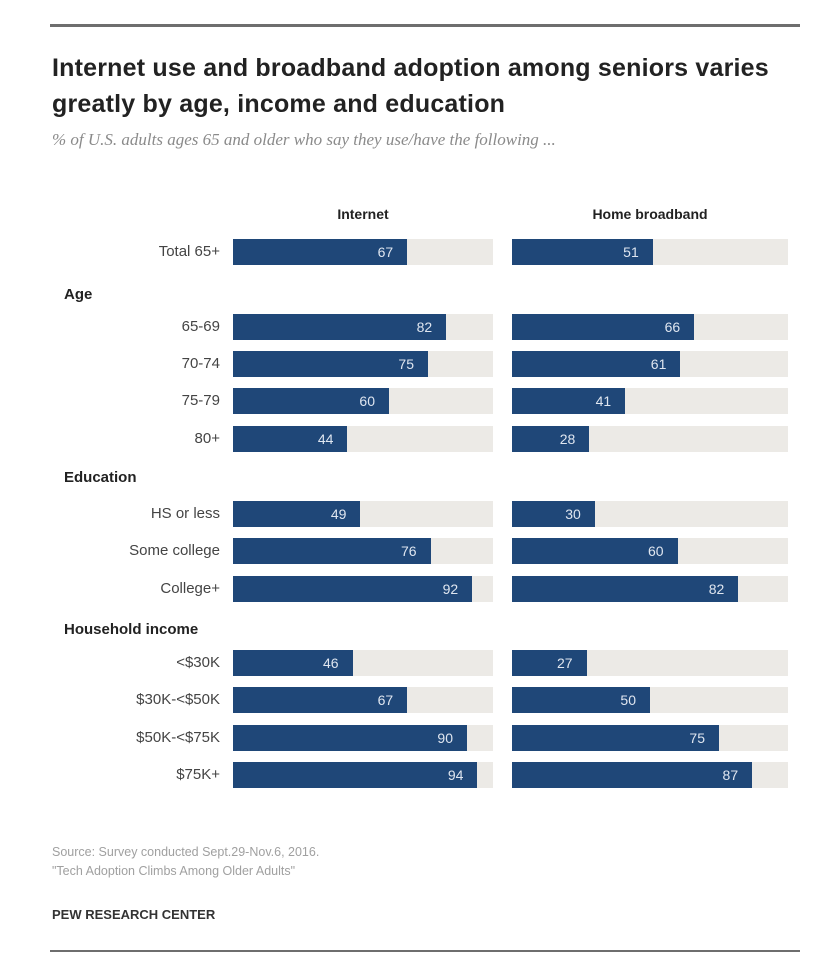  Describe the element at coordinates (178, 737) in the screenshot. I see `category-label: $50K-<$75K` at that location.